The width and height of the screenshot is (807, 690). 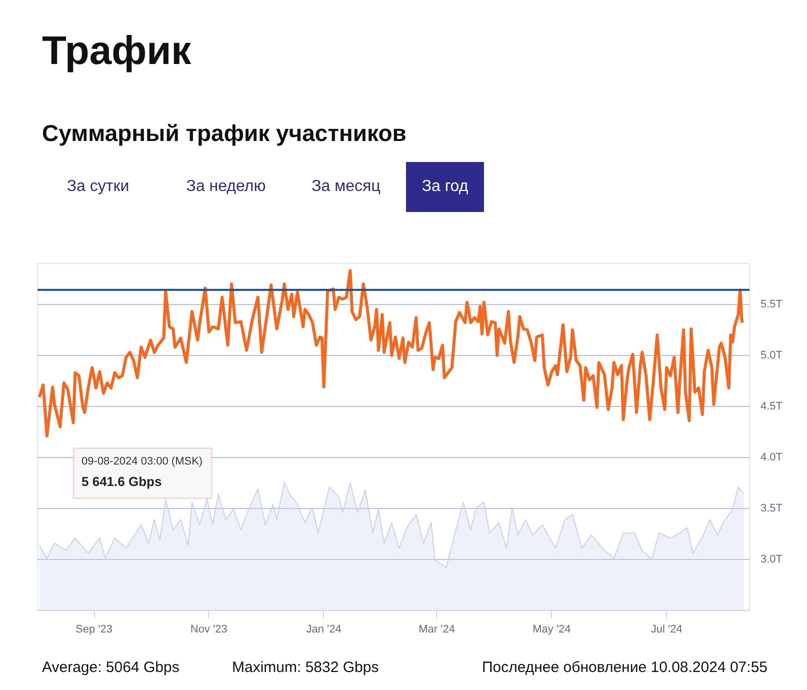 What do you see at coordinates (445, 187) in the screenshot?
I see `text: За год` at bounding box center [445, 187].